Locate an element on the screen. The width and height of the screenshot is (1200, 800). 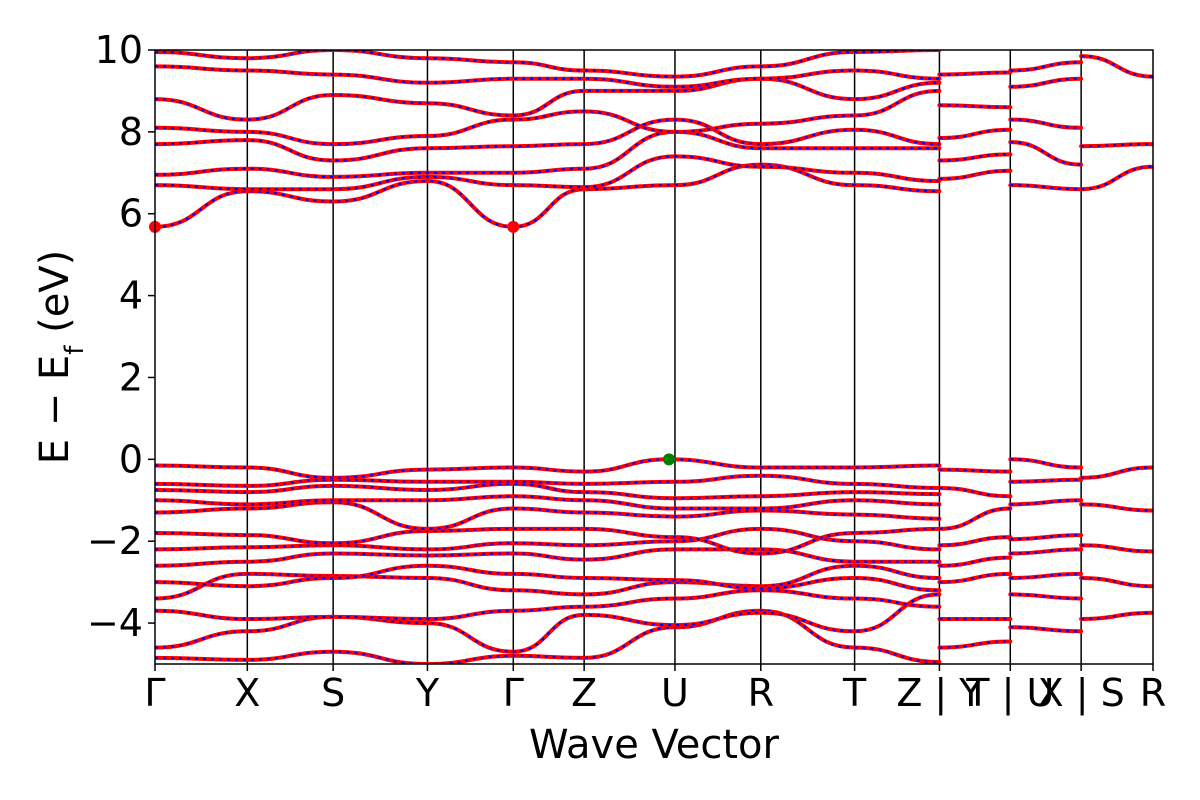
y-axis-title-subscript: f is located at coordinates (75, 350).